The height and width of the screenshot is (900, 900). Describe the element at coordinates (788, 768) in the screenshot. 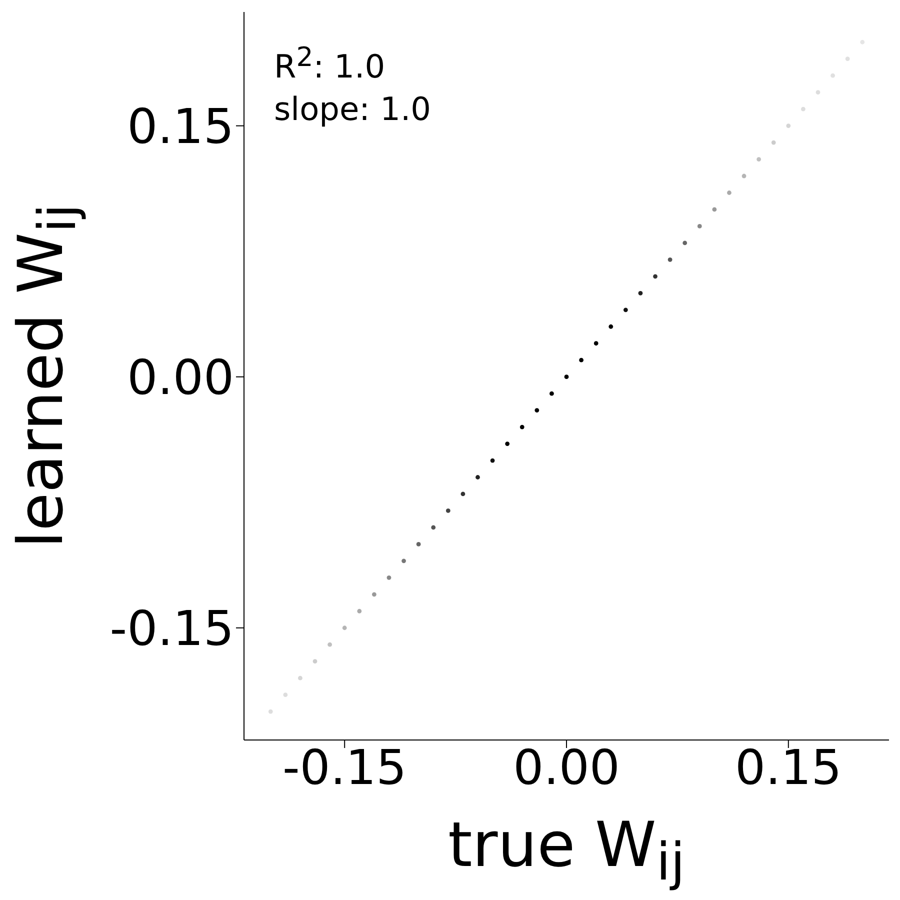

I see `x-tick-label: 0.15` at that location.